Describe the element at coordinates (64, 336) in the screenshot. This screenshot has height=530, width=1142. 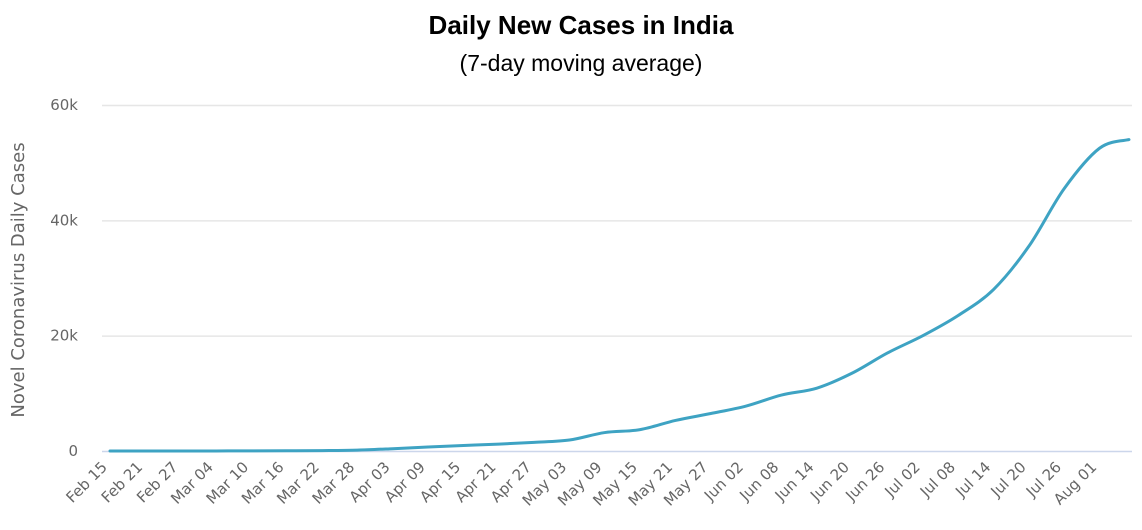
I see `y-tick-label: 20k` at that location.